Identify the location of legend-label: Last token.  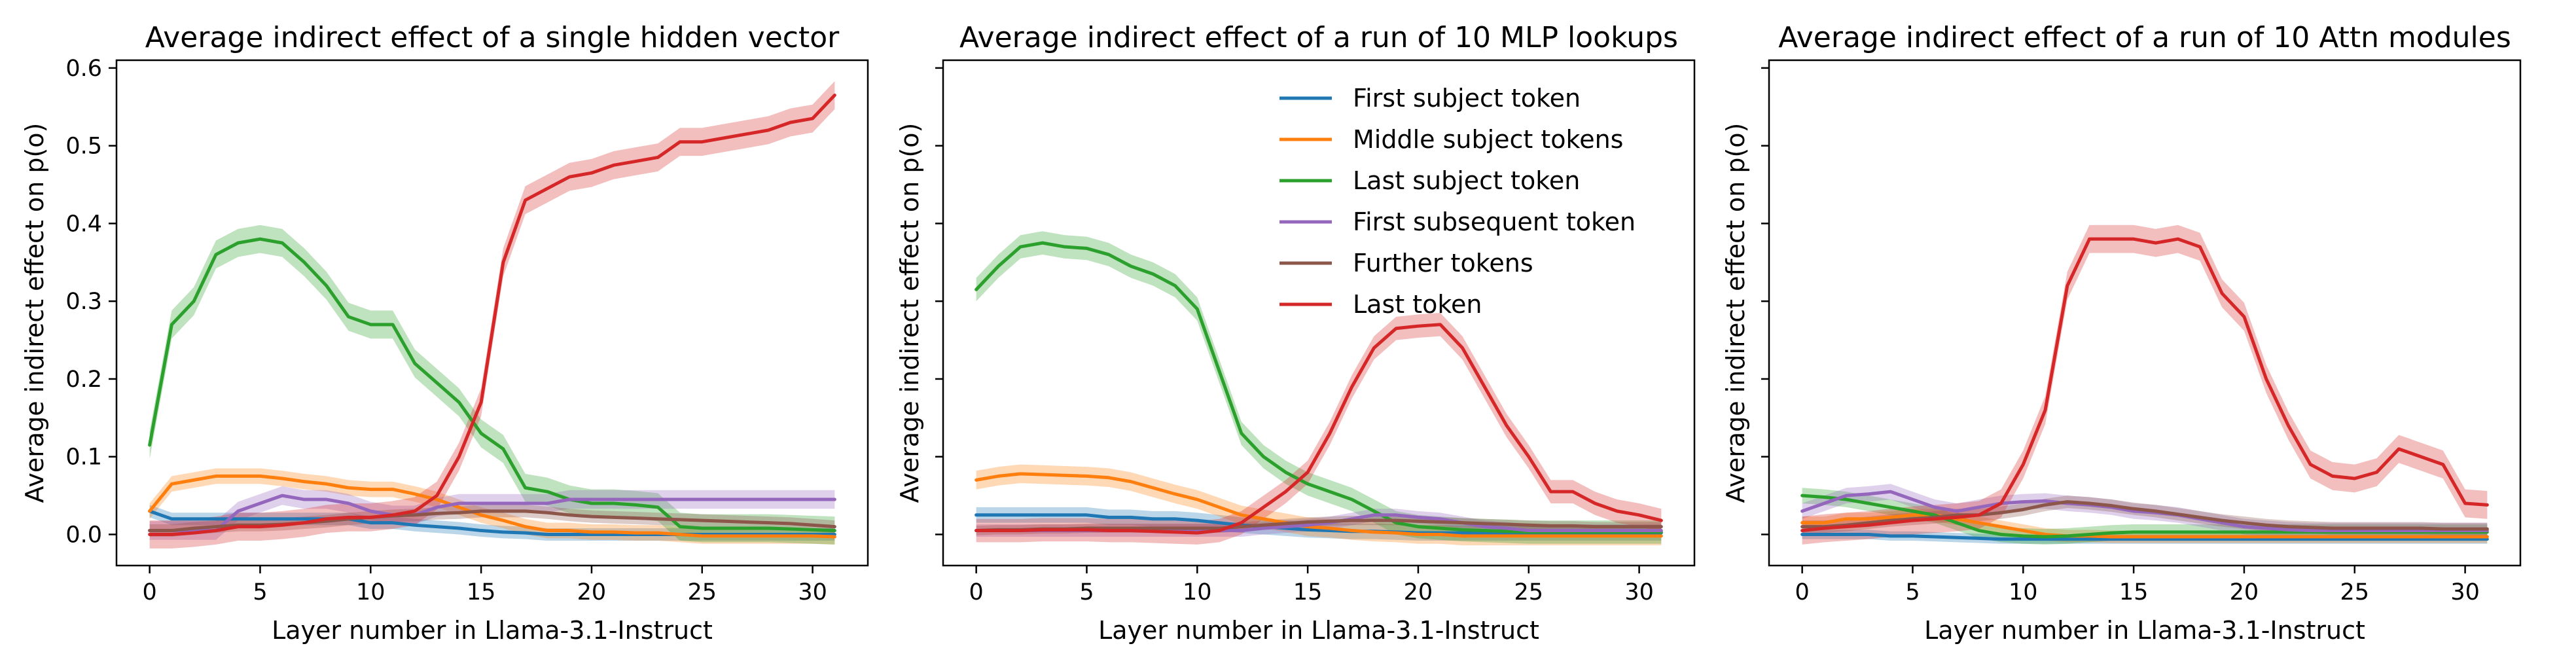
(1417, 304).